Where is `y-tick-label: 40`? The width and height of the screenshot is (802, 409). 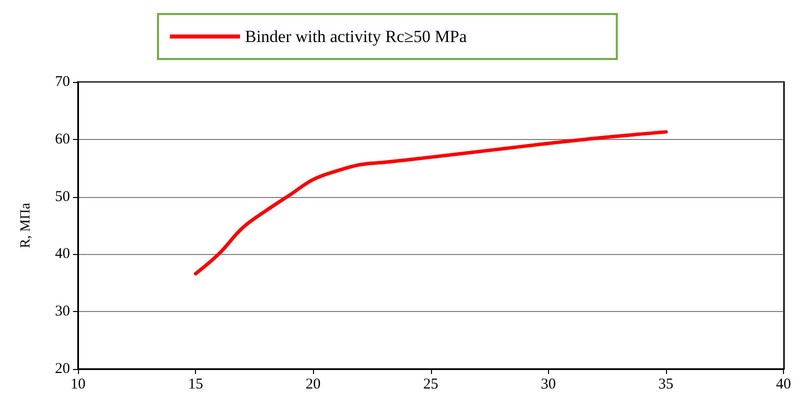
y-tick-label: 40 is located at coordinates (62, 254).